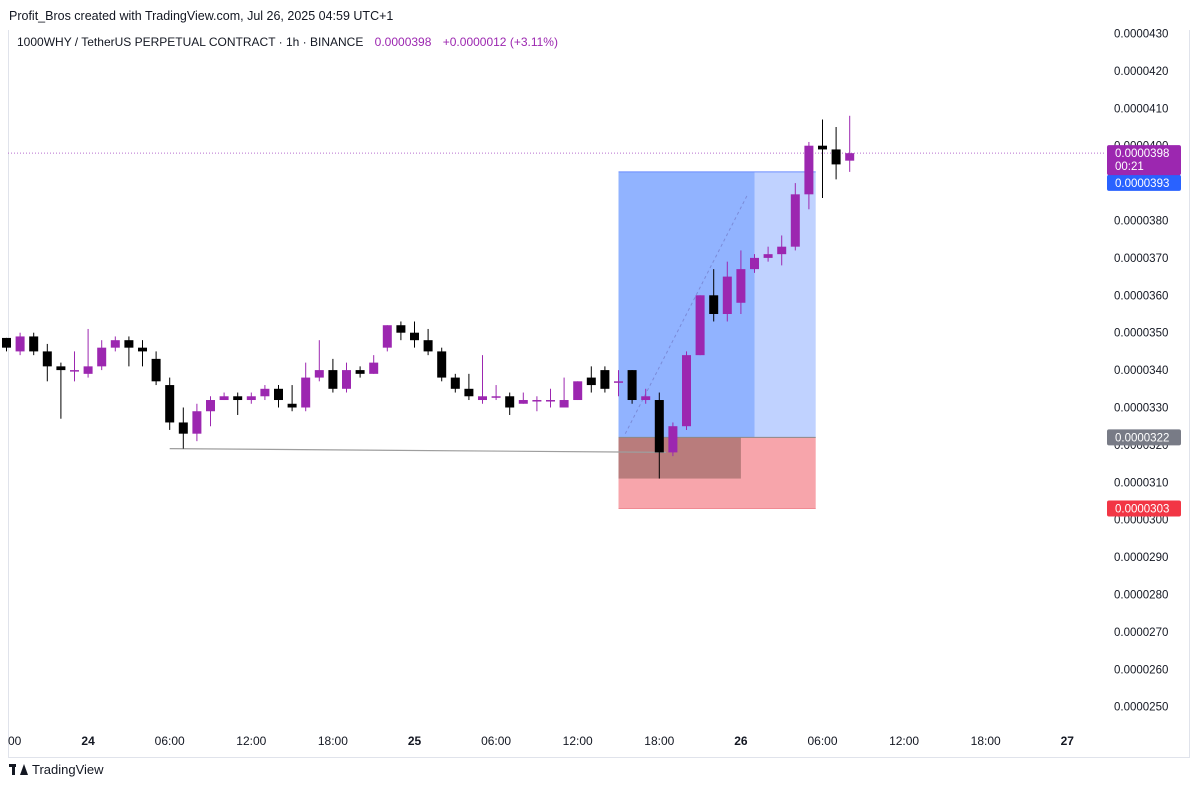 This screenshot has height=786, width=1200. I want to click on y-axis-tick-label: 0.0000270, so click(1141, 633).